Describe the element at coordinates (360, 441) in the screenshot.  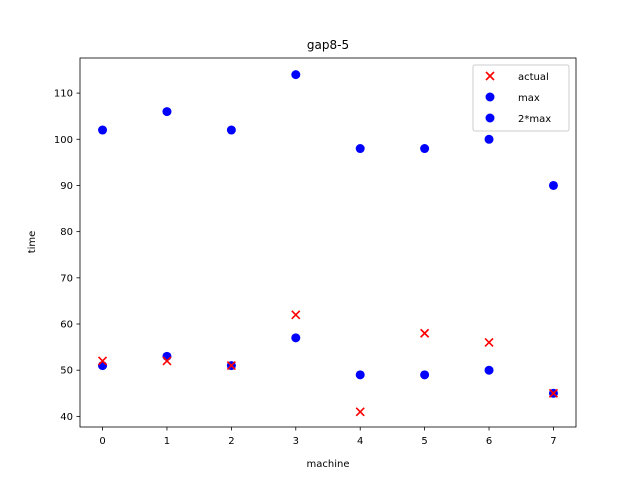
I see `x-tick-label: 4` at that location.